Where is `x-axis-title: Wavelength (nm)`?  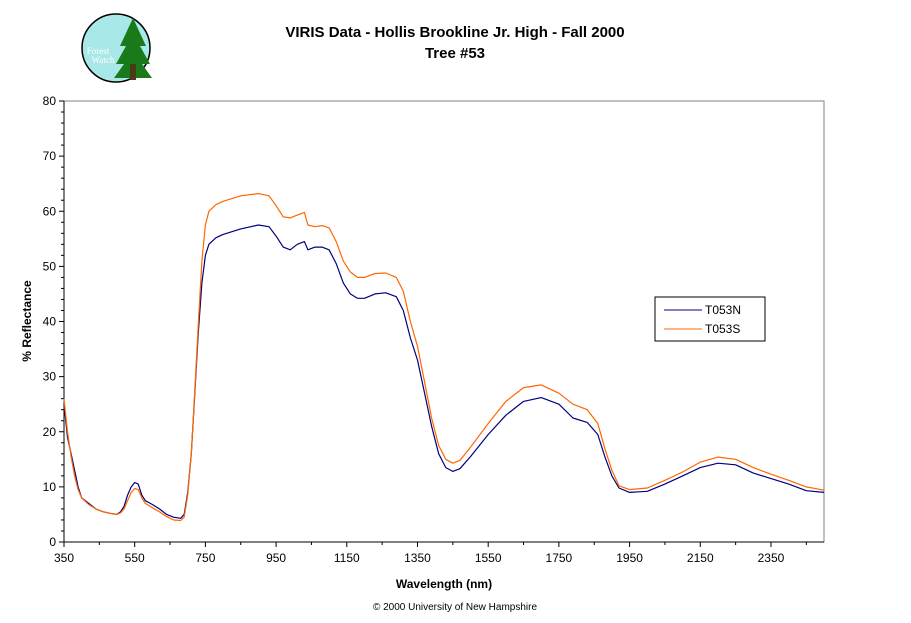
x-axis-title: Wavelength (nm) is located at coordinates (444, 584).